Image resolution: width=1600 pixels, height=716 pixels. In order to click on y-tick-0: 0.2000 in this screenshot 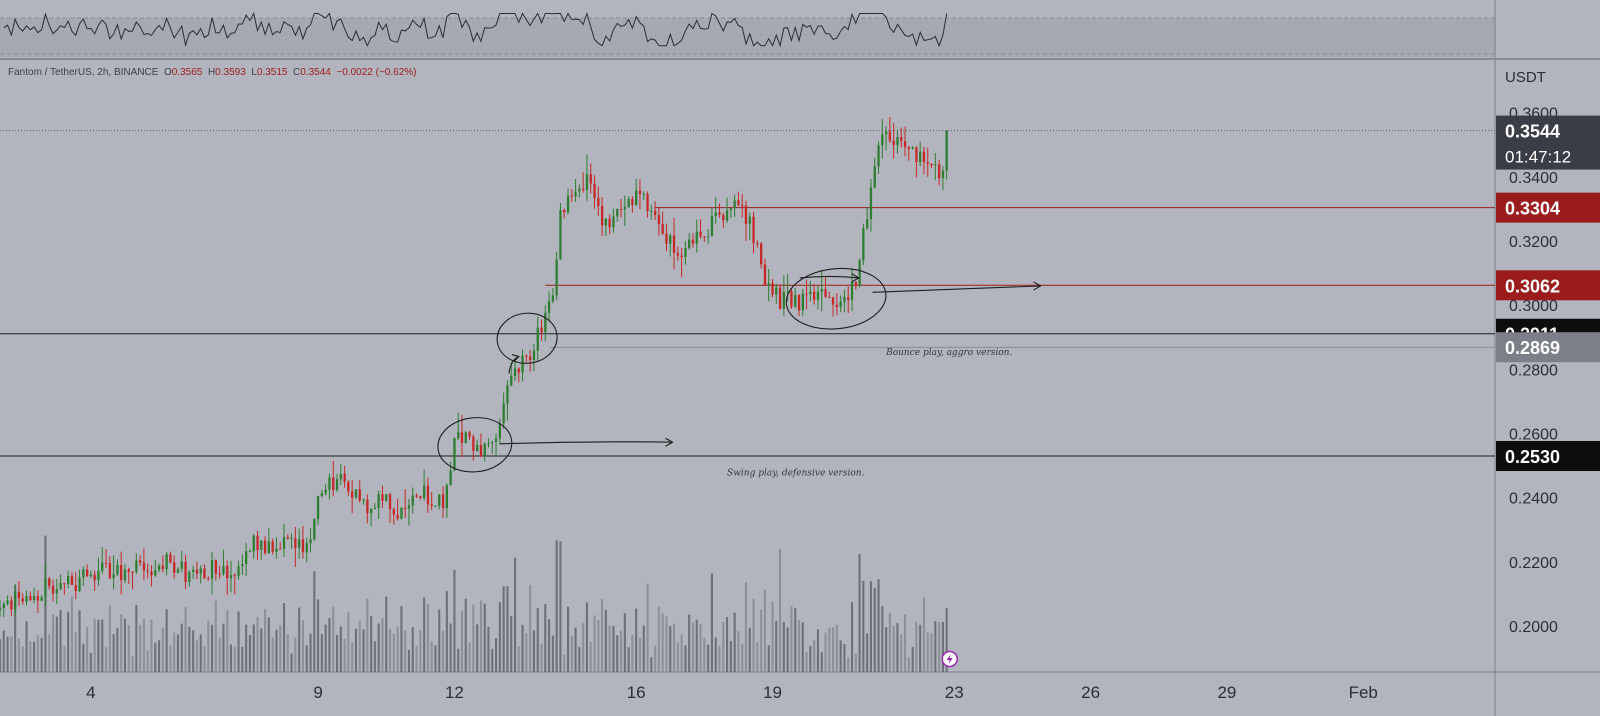, I will do `click(1533, 627)`.